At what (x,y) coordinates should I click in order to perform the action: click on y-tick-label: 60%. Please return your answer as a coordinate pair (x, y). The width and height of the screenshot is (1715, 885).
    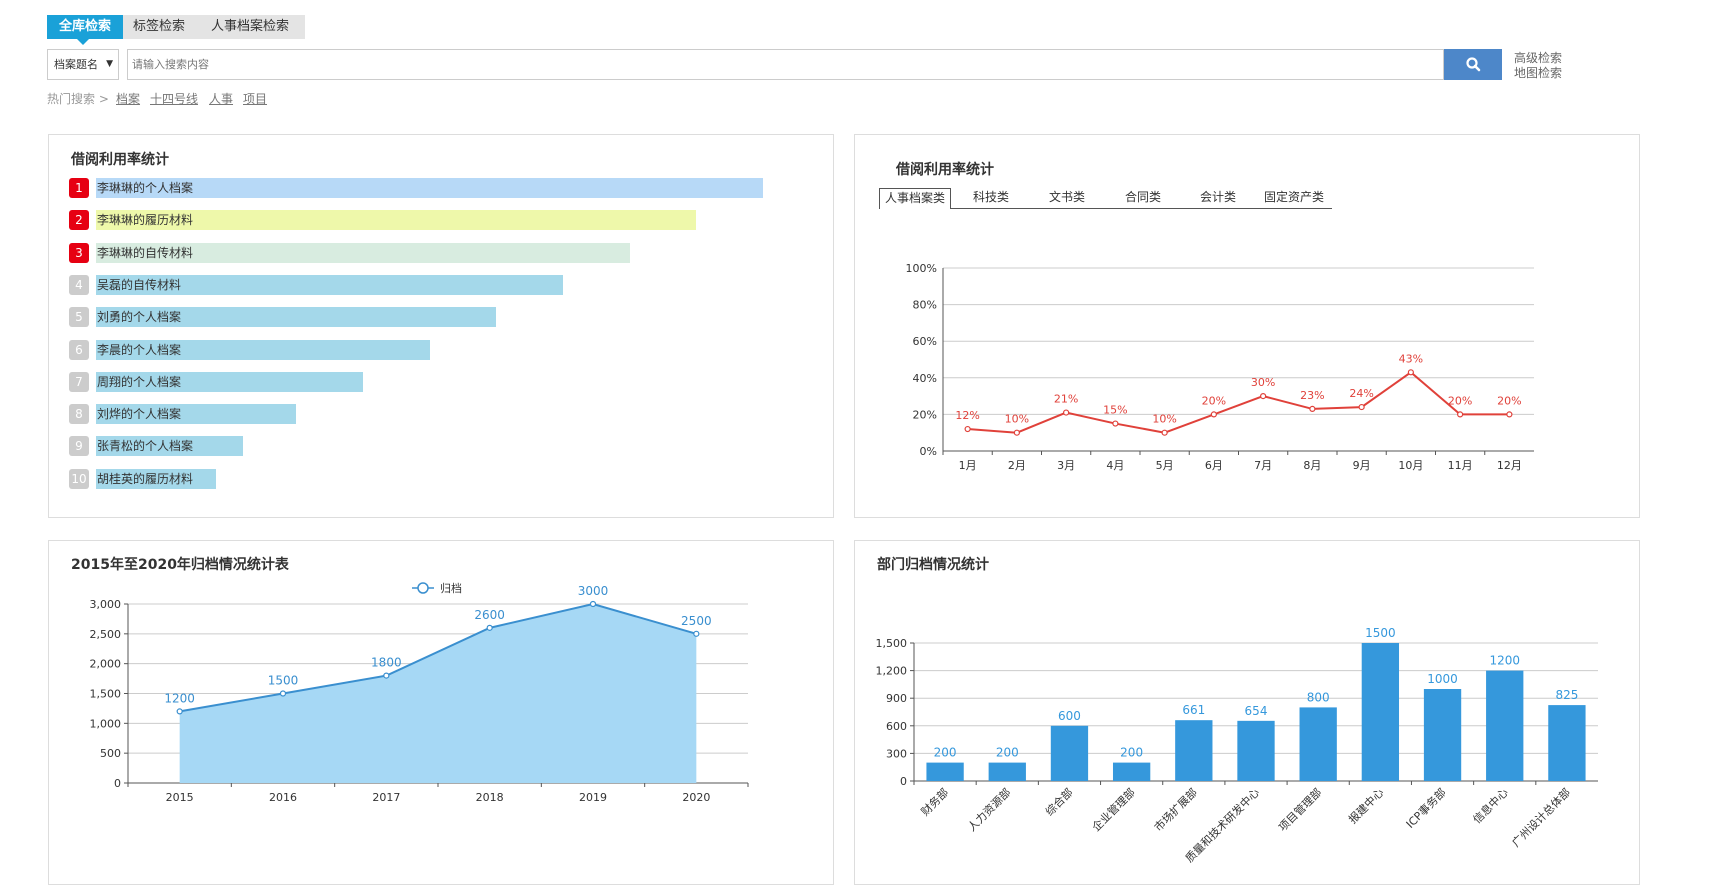
    Looking at the image, I should click on (925, 341).